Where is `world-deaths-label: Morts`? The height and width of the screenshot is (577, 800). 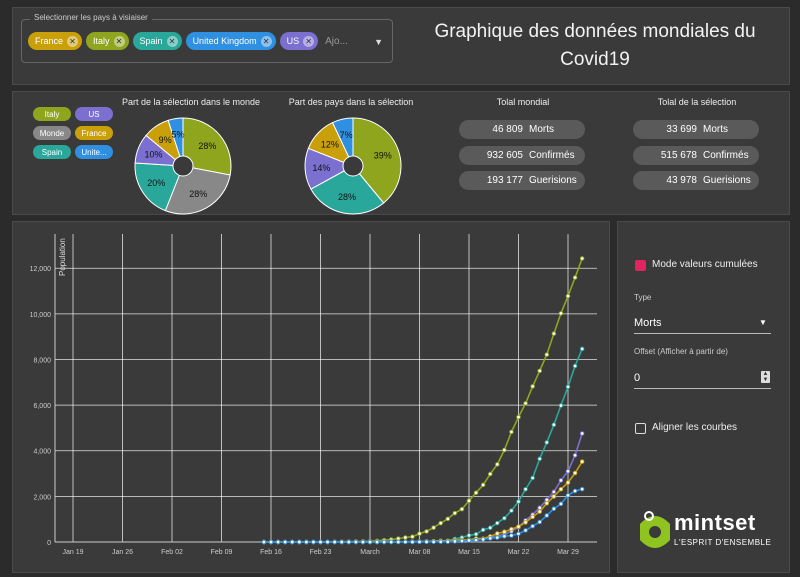
world-deaths-label: Morts is located at coordinates (541, 129).